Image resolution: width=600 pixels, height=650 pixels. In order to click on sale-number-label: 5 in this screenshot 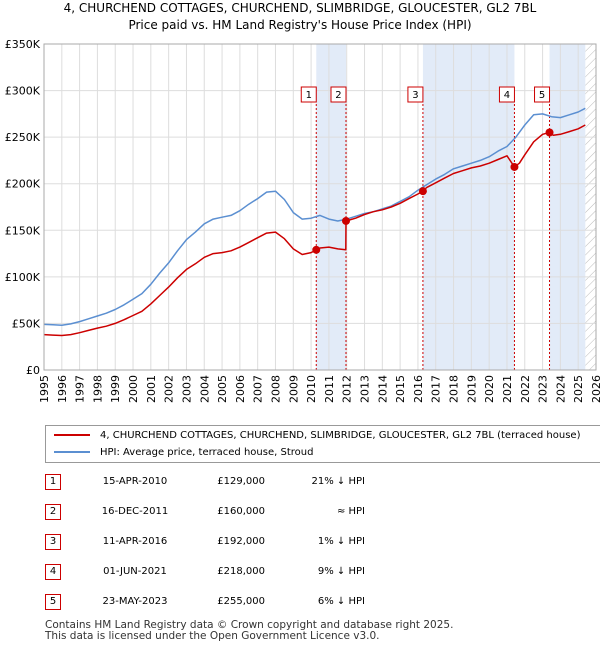, I will do `click(542, 95)`.